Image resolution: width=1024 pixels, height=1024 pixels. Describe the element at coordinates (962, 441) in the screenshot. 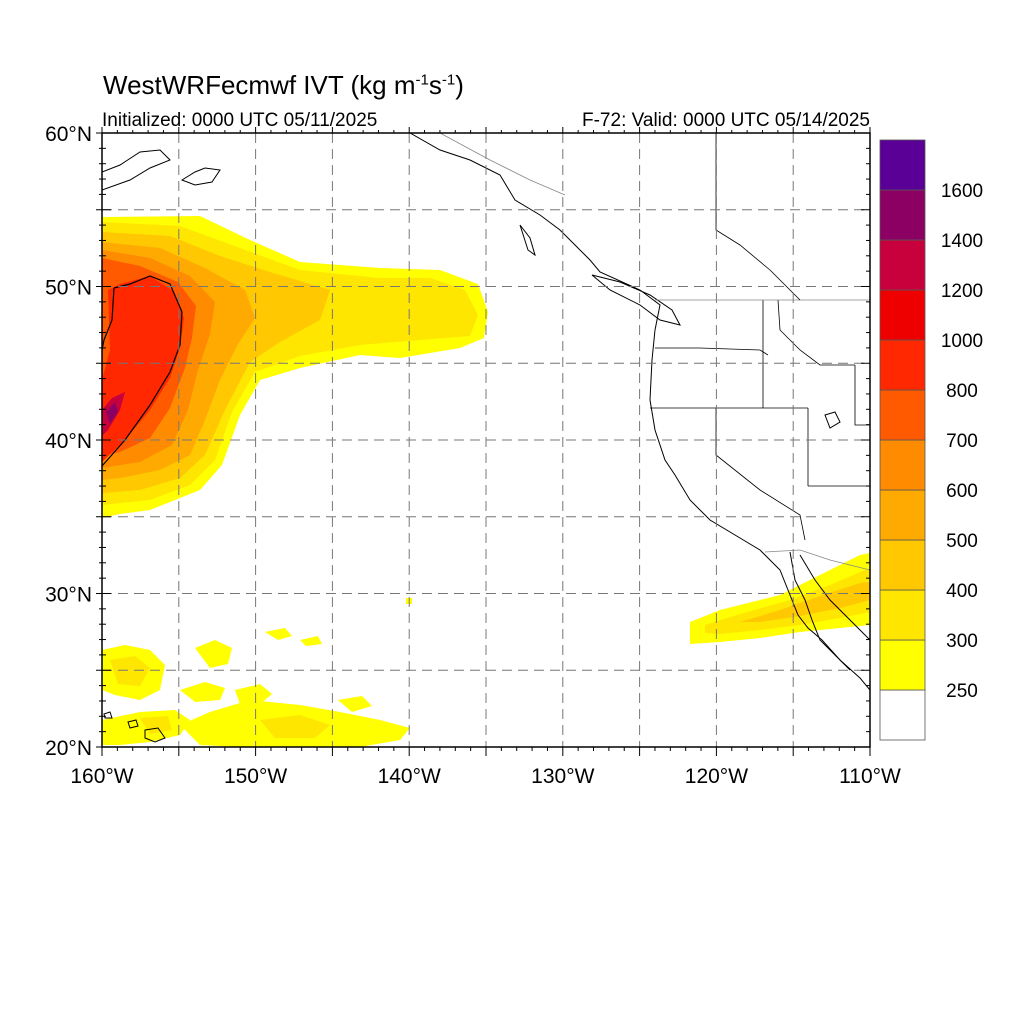

I see `colorbar-label: 700` at that location.